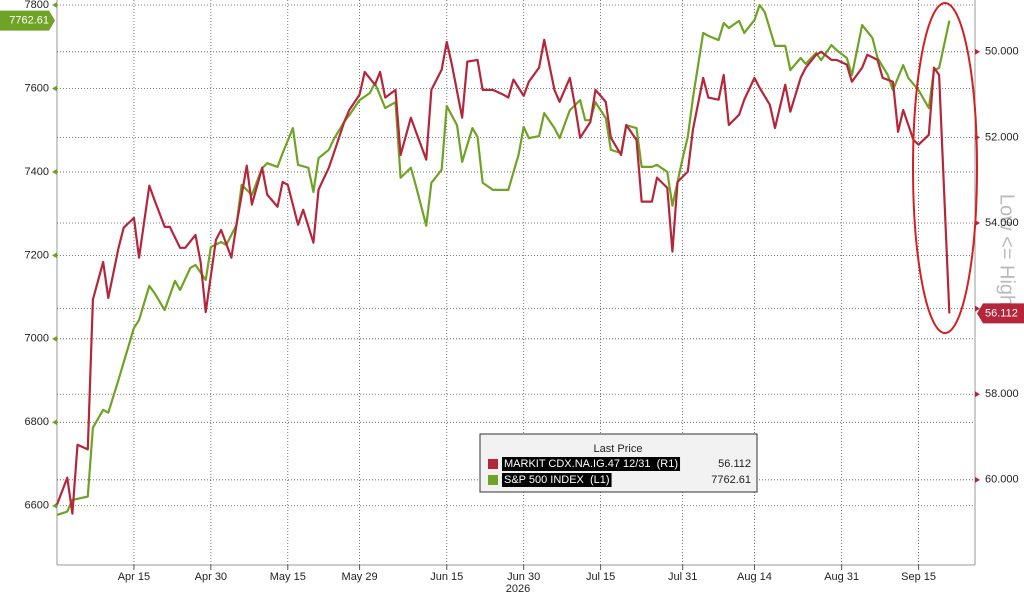 This screenshot has height=594, width=1024. I want to click on last-value-label: 56.112, so click(1001, 313).